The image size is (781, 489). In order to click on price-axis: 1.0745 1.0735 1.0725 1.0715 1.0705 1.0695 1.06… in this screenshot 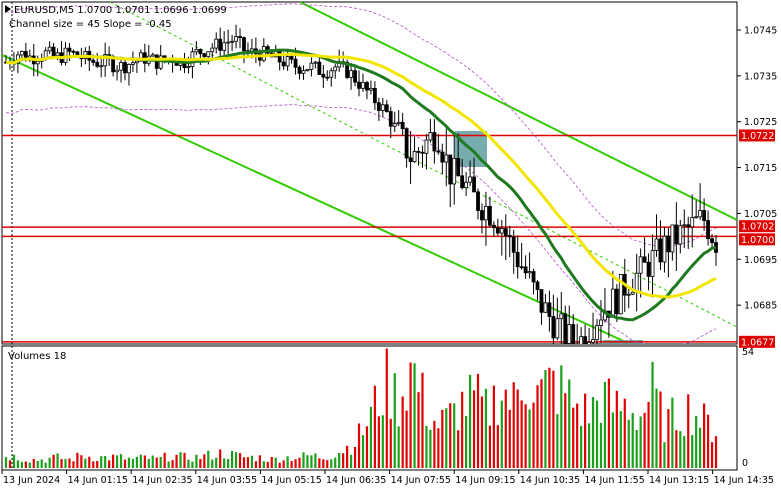, I will do `click(757, 169)`.